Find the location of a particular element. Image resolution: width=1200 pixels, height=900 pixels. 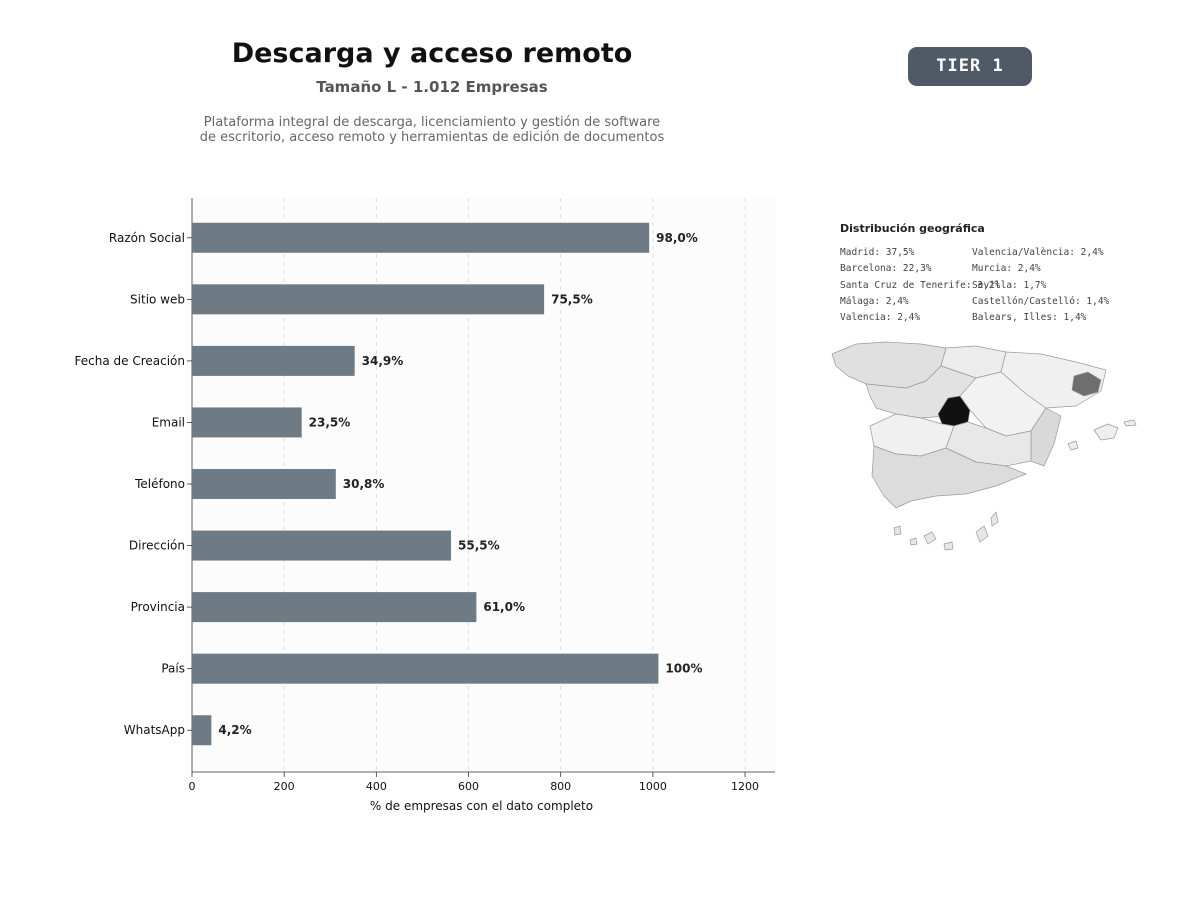

geo-title: Distribución geográfica is located at coordinates (912, 228).